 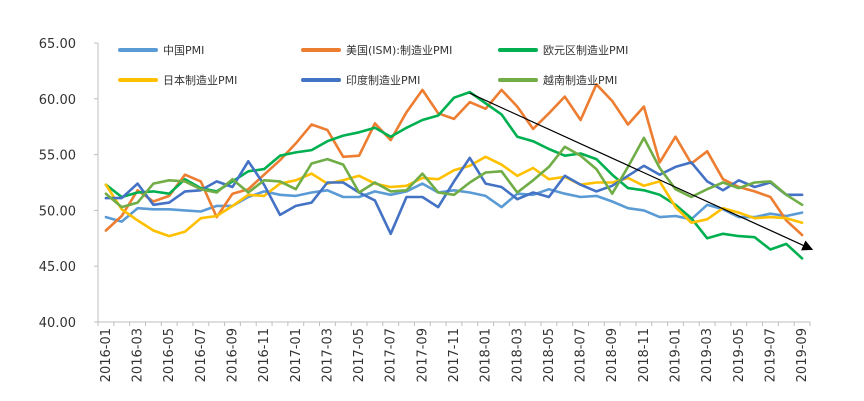 I want to click on x-tick-label: 2018-09, so click(x=612, y=355).